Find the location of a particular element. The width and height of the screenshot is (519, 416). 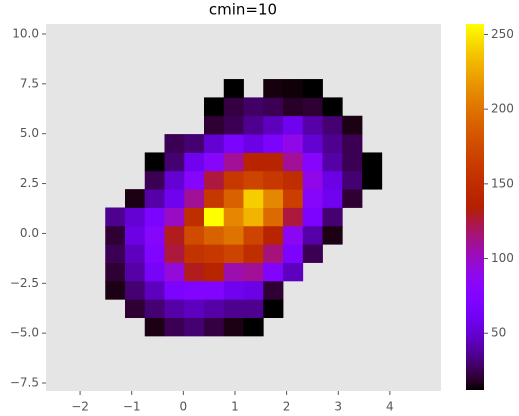

colorbar-tick-label: 200 is located at coordinates (502, 109).